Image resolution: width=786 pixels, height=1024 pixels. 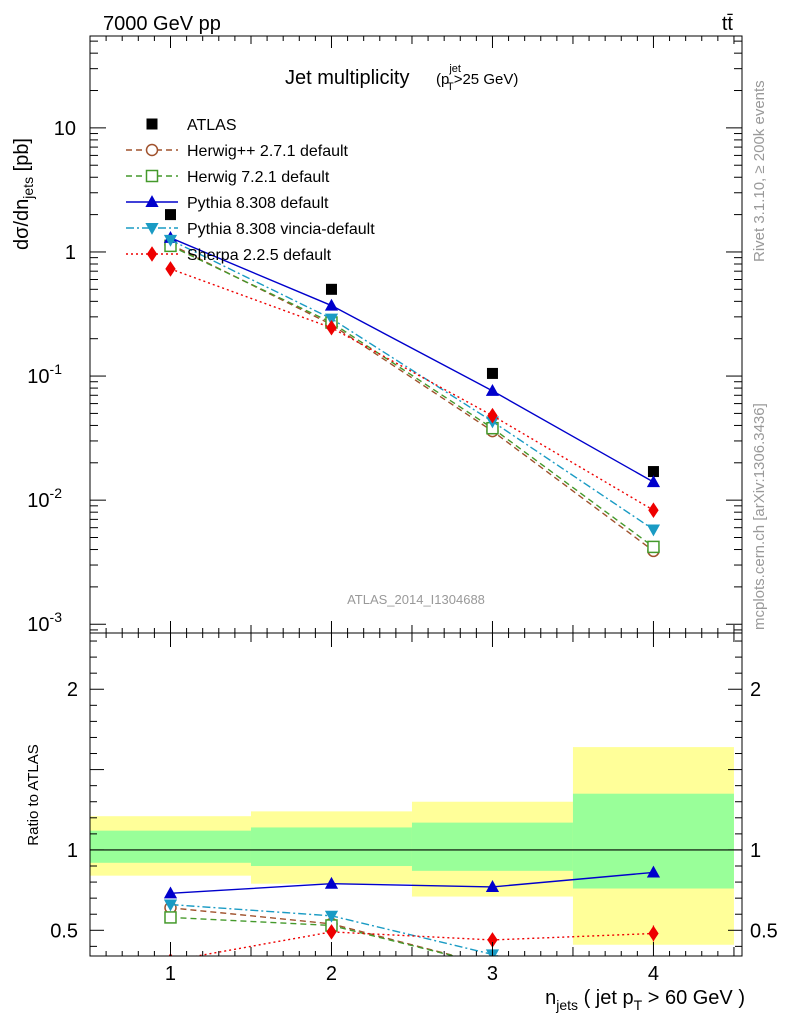 I want to click on x-tick-label: 2, so click(x=331, y=974).